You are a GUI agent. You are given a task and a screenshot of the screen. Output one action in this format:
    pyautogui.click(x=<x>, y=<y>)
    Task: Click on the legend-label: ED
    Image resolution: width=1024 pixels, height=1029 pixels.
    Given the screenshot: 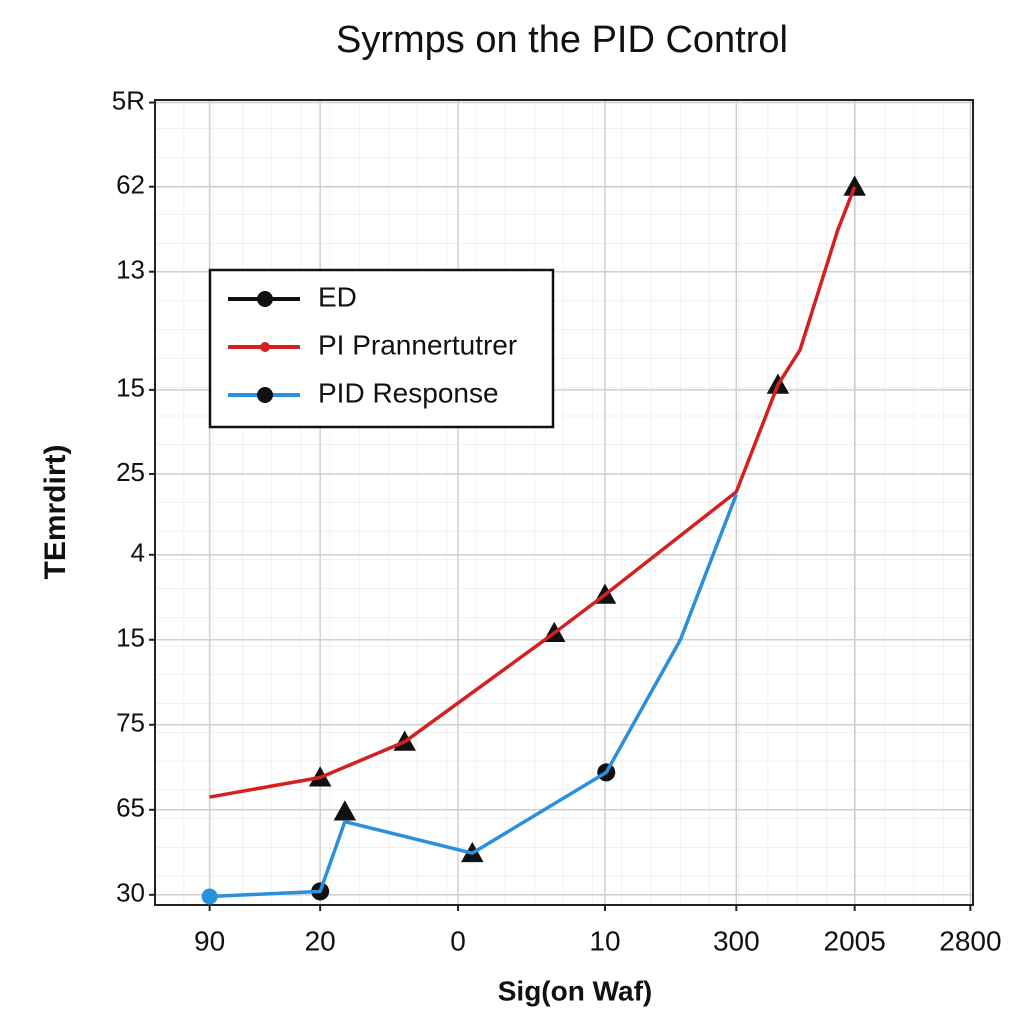 What is the action you would take?
    pyautogui.click(x=337, y=296)
    